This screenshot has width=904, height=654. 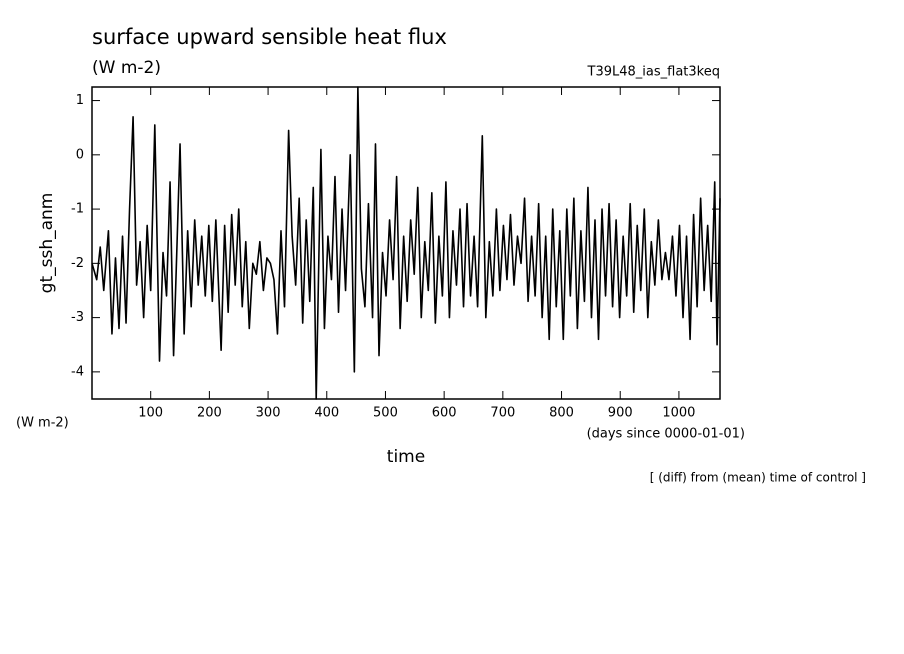 I want to click on chart-title: surface upward sensible heat flux, so click(x=269, y=37).